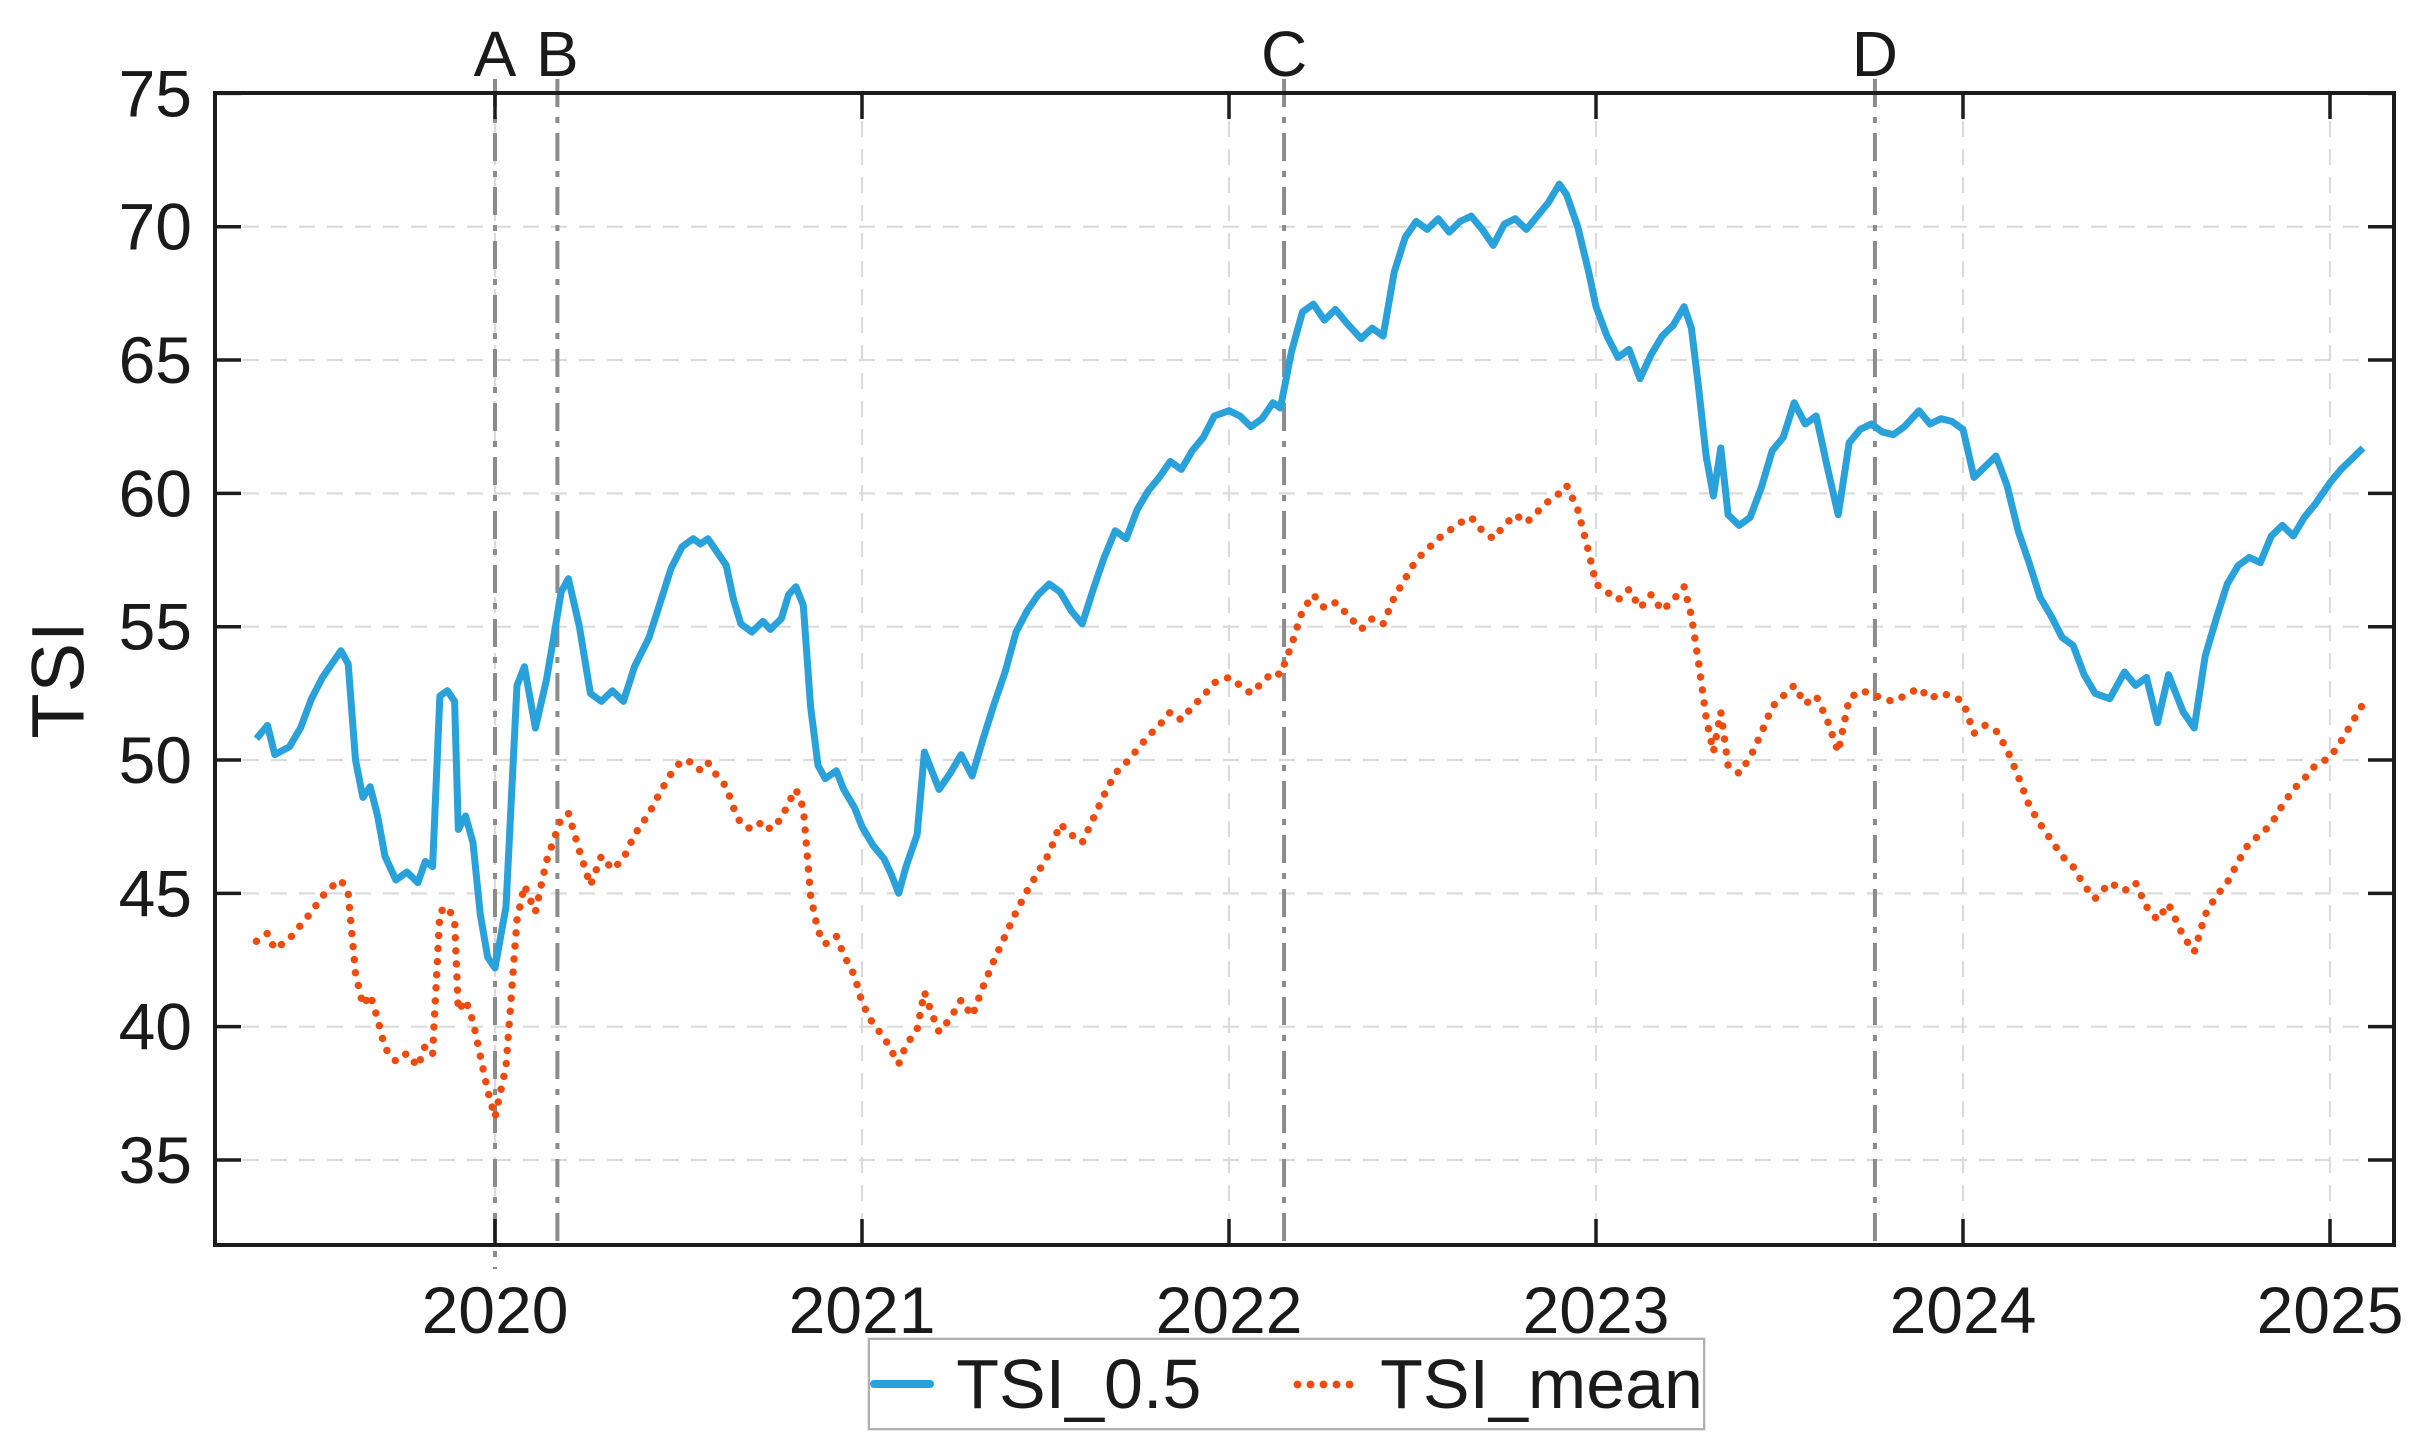  I want to click on y-tick-label-40: 40, so click(155, 1027).